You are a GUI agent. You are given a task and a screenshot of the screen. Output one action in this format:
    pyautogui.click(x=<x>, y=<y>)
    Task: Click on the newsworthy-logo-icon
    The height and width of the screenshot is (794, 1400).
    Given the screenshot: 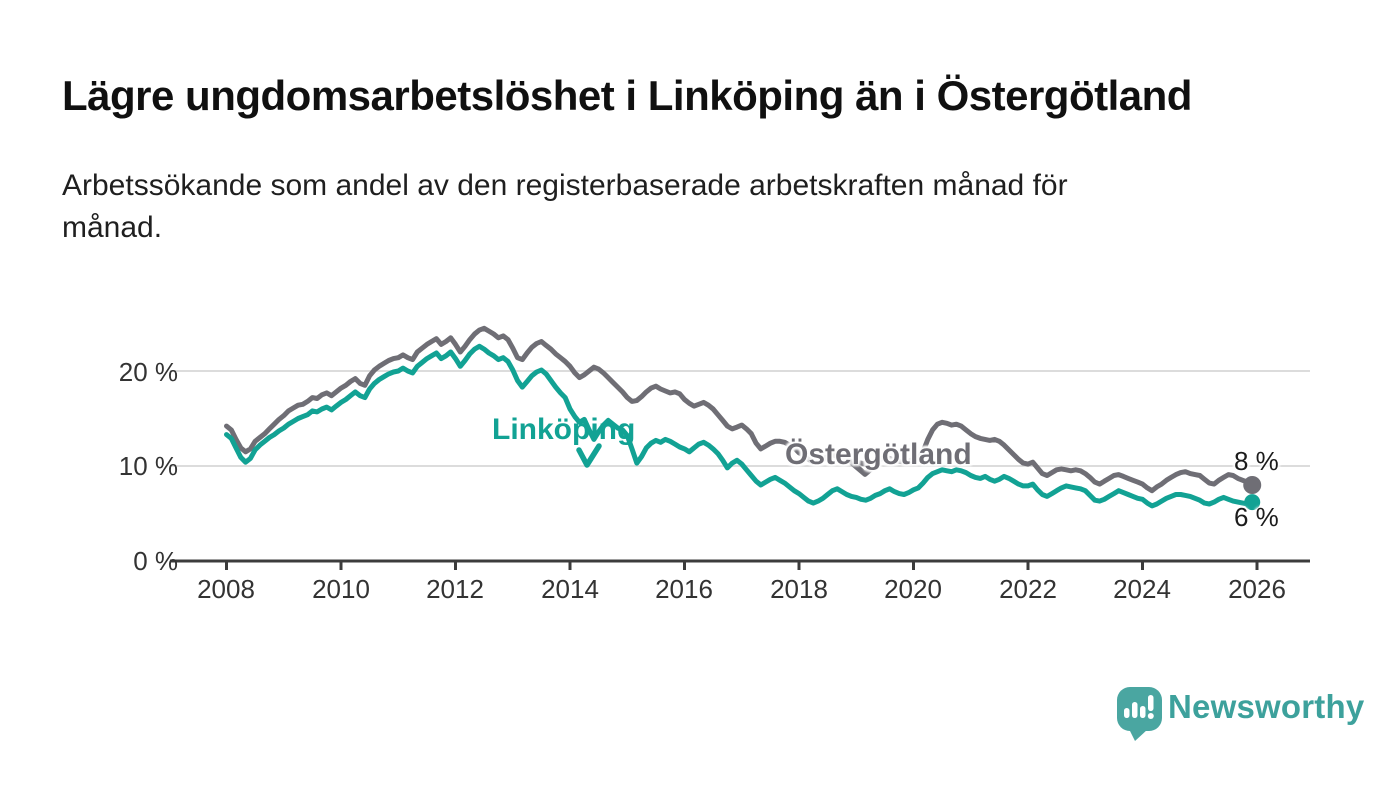 What is the action you would take?
    pyautogui.click(x=1139, y=714)
    